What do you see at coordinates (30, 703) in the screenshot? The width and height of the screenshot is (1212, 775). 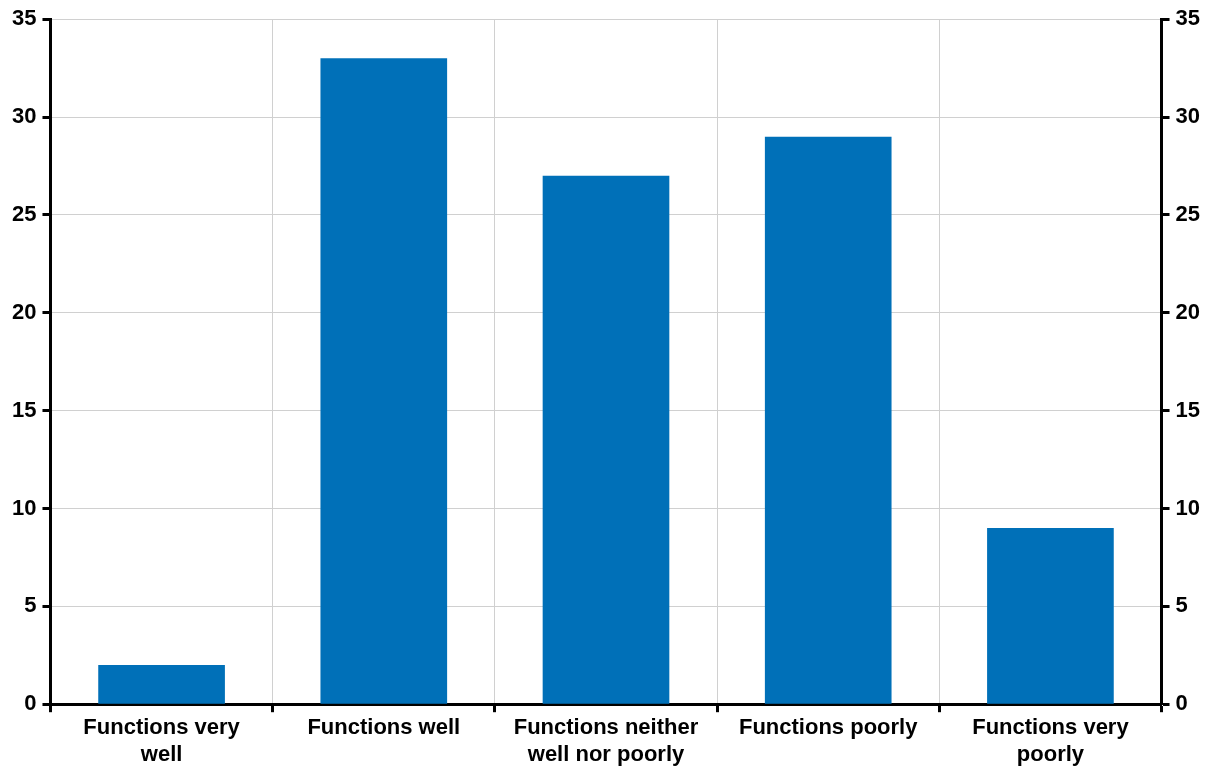 I see `y-tick-label: 0` at bounding box center [30, 703].